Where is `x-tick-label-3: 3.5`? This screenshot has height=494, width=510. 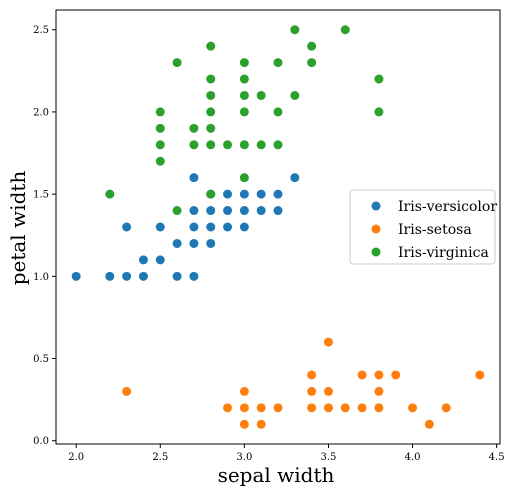
x-tick-label-3: 3.5 is located at coordinates (329, 457).